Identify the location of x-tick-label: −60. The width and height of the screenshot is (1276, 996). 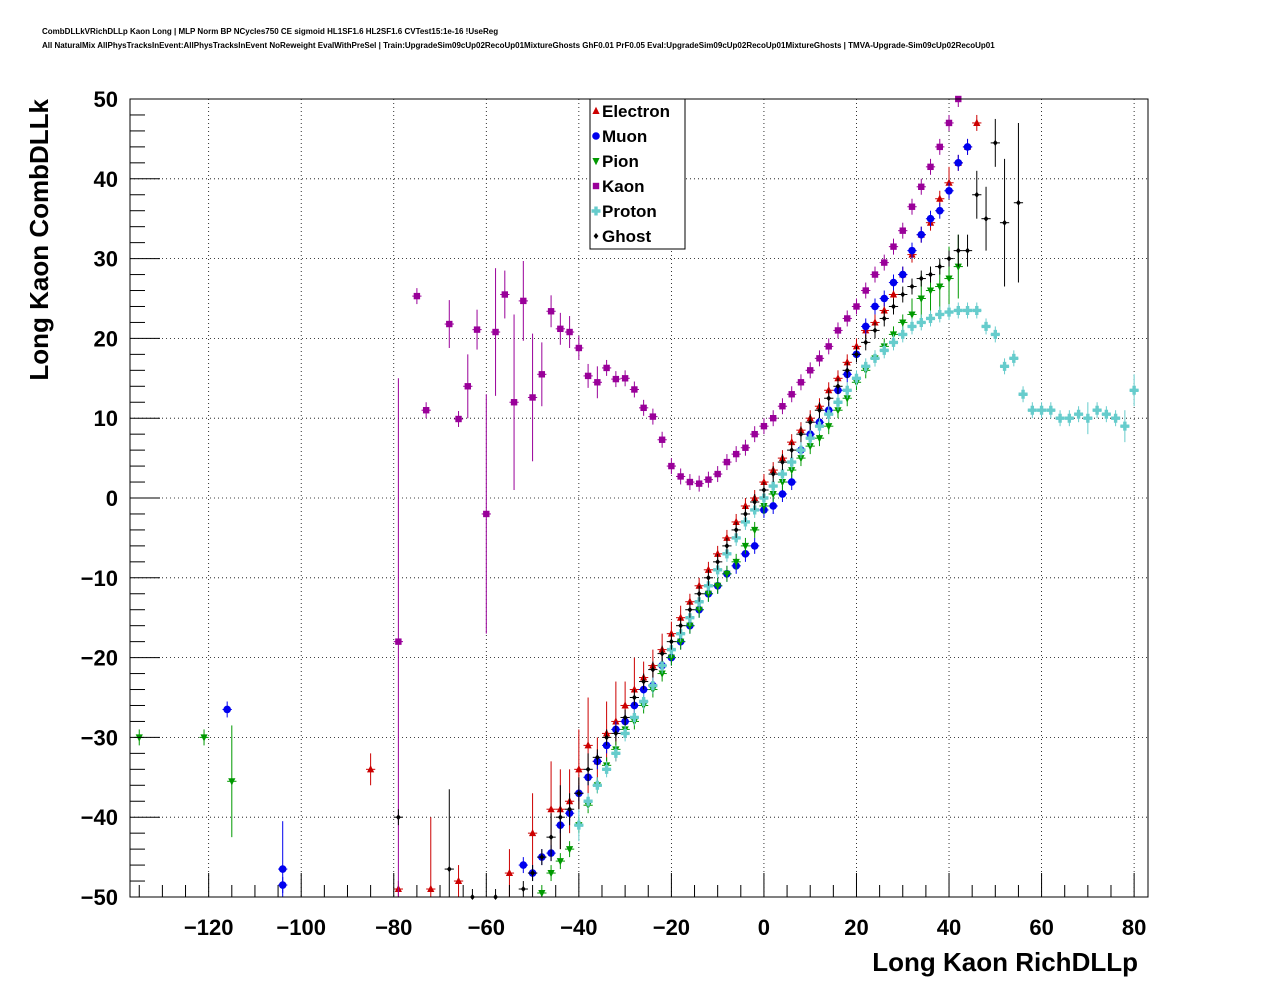
(486, 927).